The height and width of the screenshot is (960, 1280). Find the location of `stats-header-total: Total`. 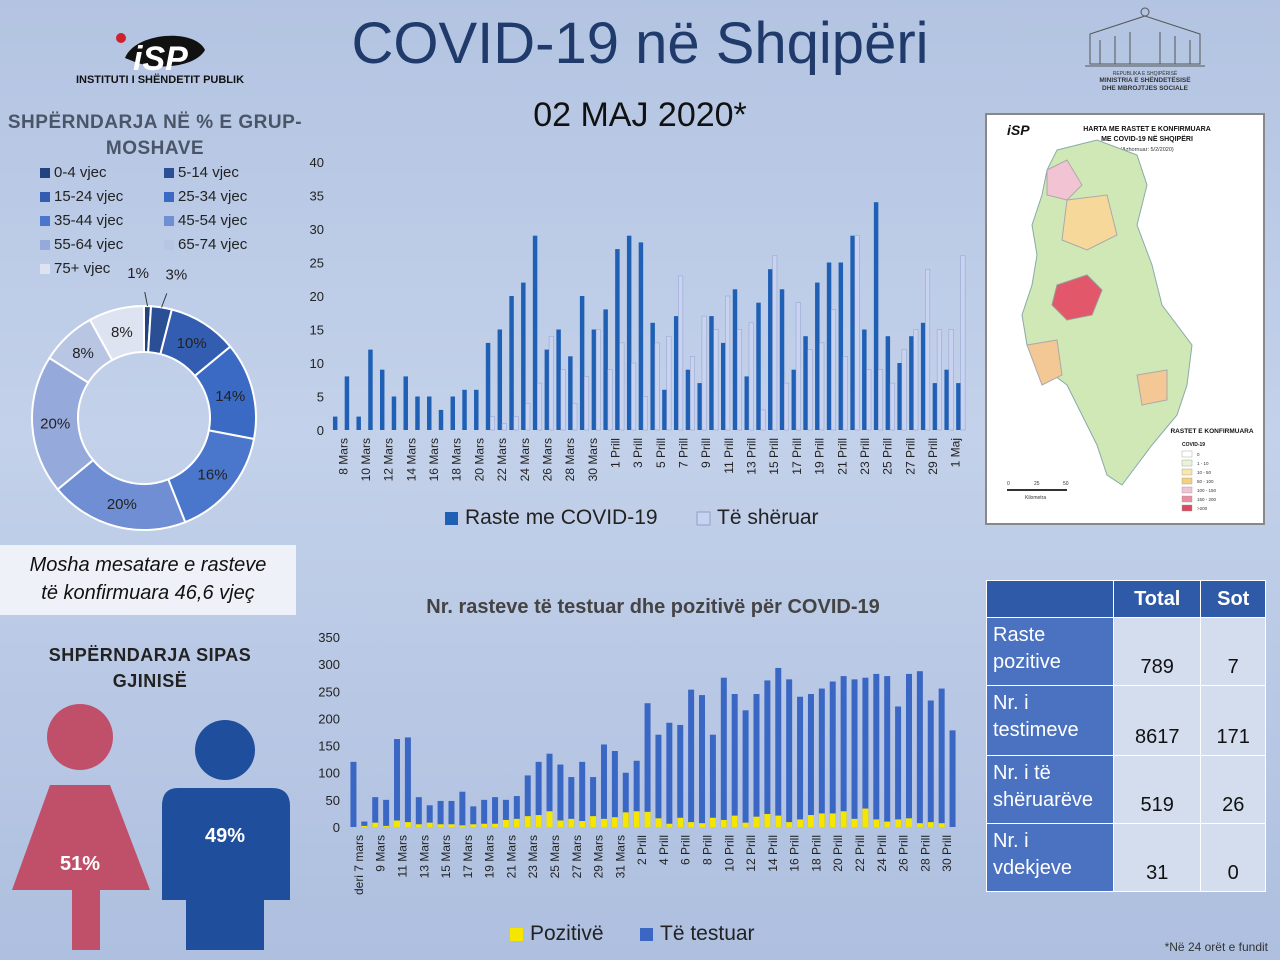

stats-header-total: Total is located at coordinates (1157, 599).